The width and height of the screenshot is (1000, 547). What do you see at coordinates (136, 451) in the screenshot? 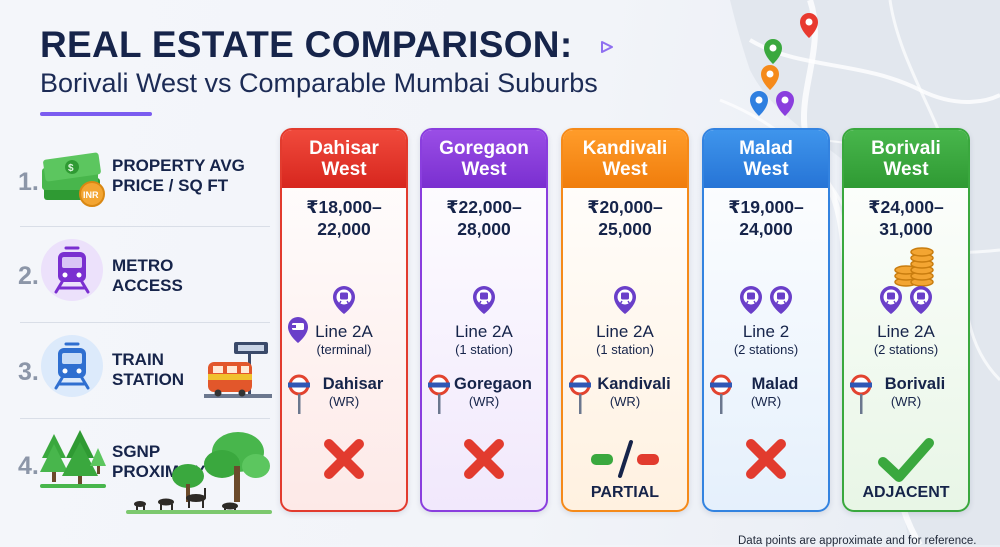
I see `category-label-line1: SGNP` at bounding box center [136, 451].